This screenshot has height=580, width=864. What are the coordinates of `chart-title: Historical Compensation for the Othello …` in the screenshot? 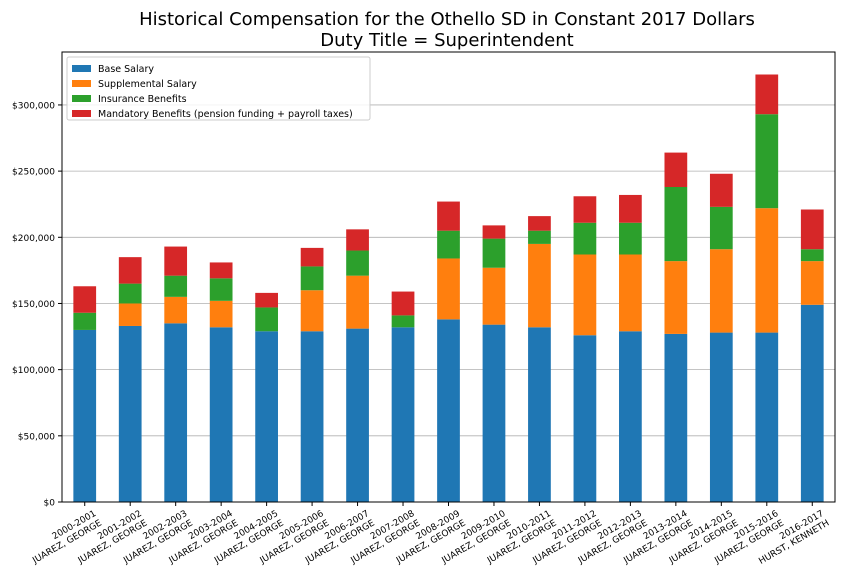 It's located at (447, 19).